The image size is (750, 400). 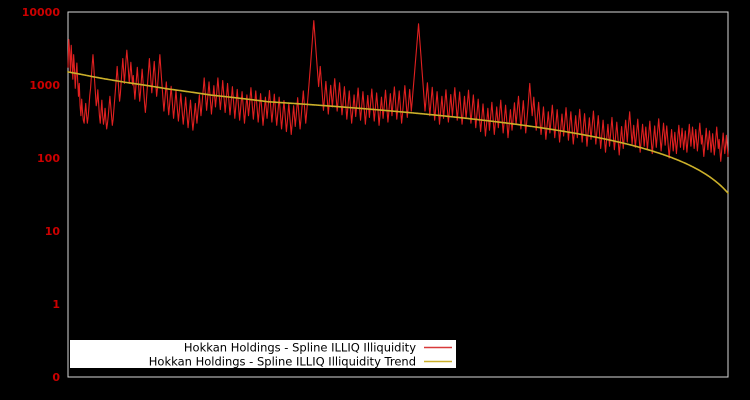 I want to click on y-axis-tick-label: 1, so click(x=56, y=304).